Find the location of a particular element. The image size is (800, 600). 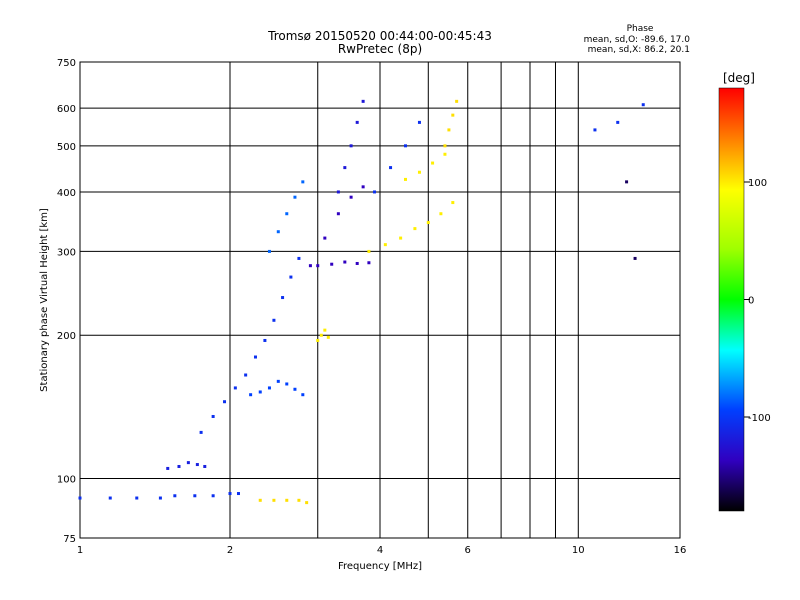

colorbar-tick-label: 100 is located at coordinates (757, 183).